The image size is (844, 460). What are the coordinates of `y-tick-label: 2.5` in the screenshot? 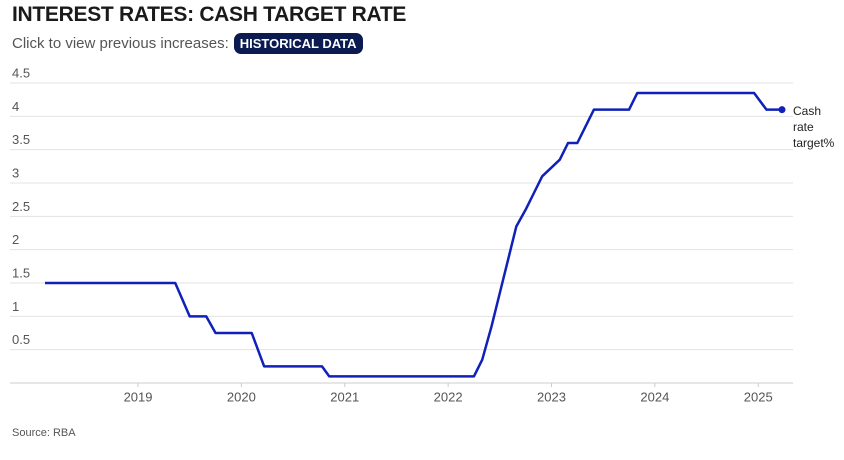 It's located at (21, 206).